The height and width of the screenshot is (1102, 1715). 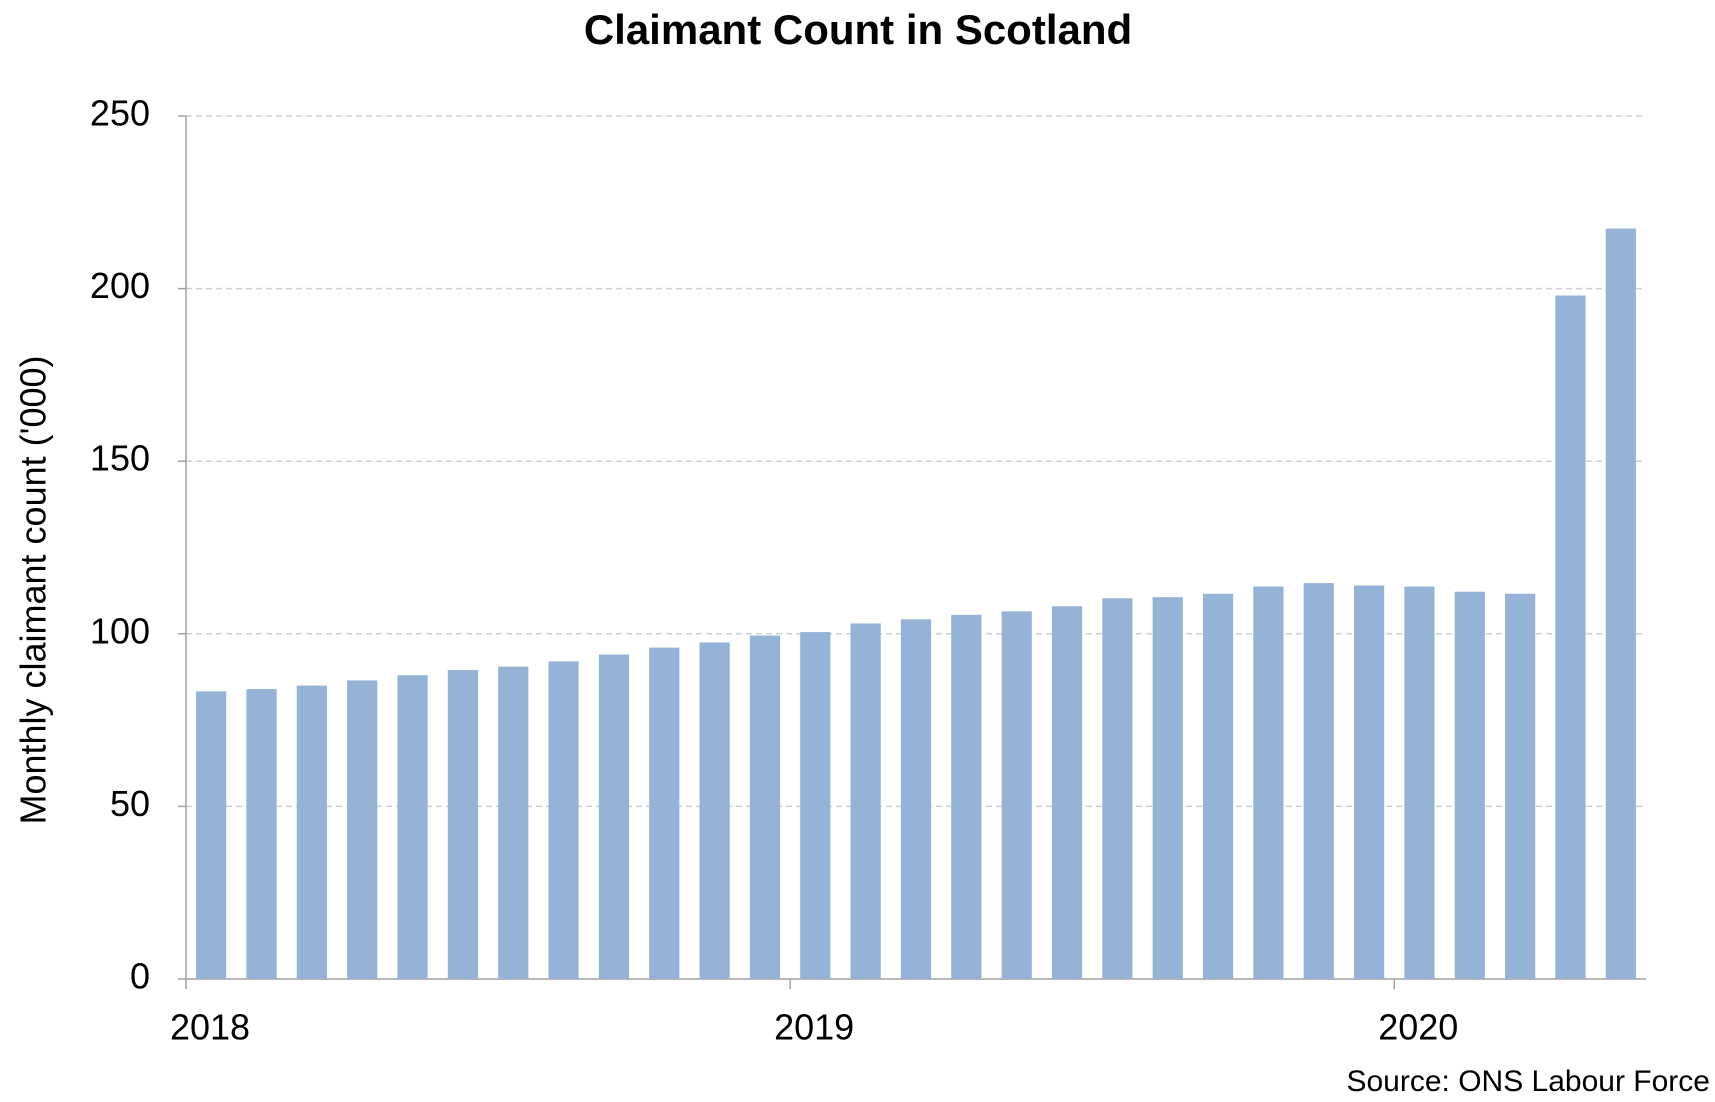 What do you see at coordinates (120, 285) in the screenshot?
I see `y-tick-label: 200` at bounding box center [120, 285].